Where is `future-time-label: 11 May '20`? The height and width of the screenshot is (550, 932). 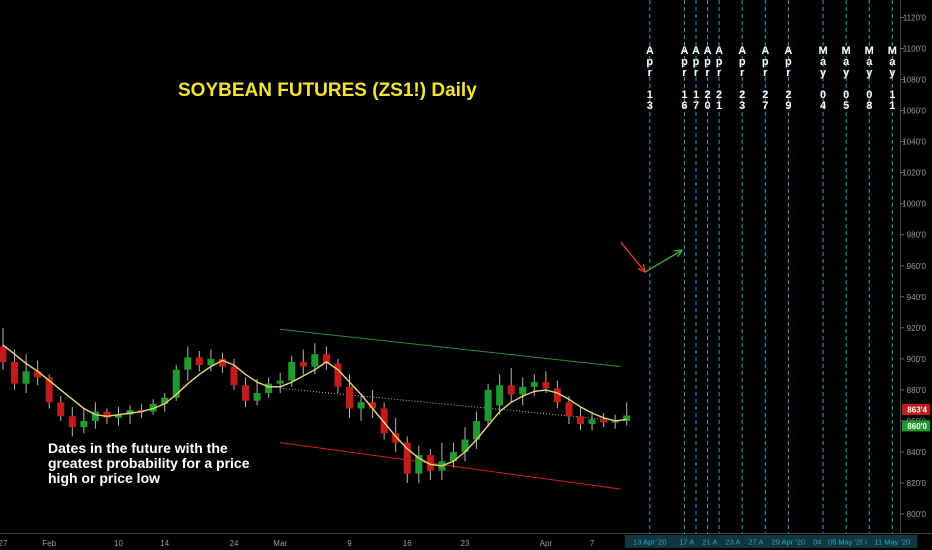 future-time-label: 11 May '20 is located at coordinates (892, 542).